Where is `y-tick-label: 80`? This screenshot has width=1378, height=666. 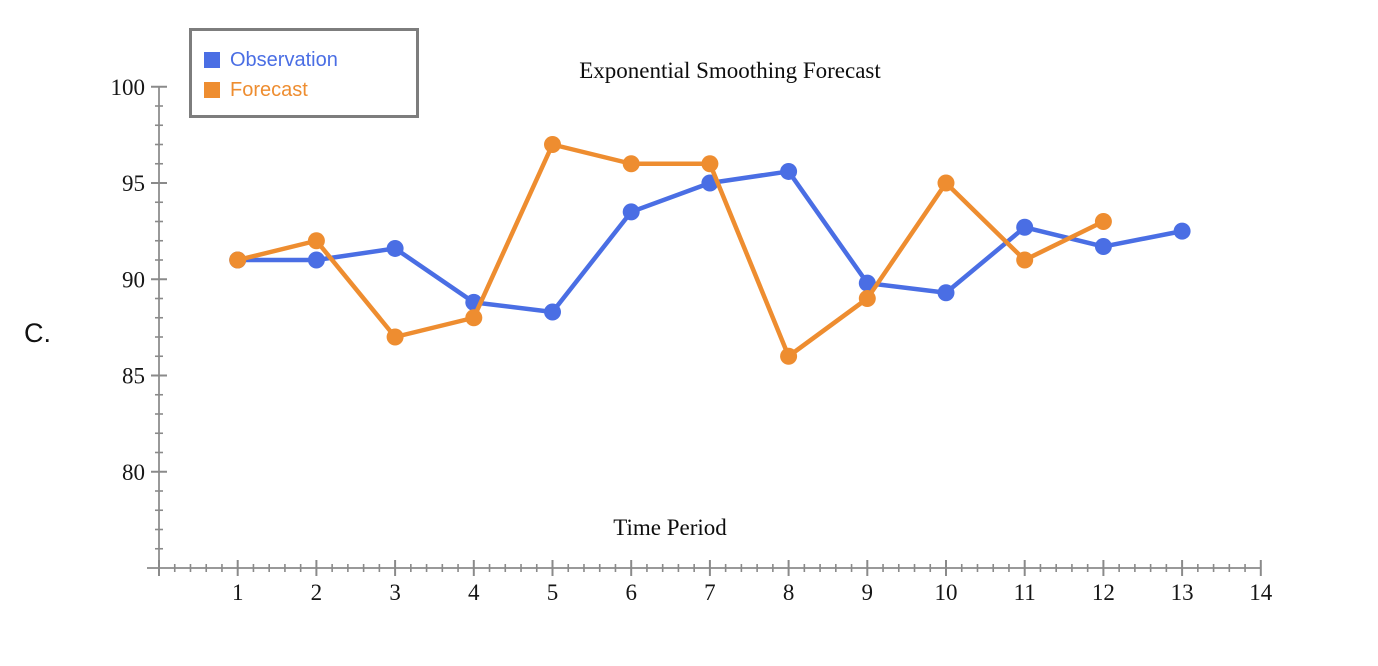 y-tick-label: 80 is located at coordinates (133, 472).